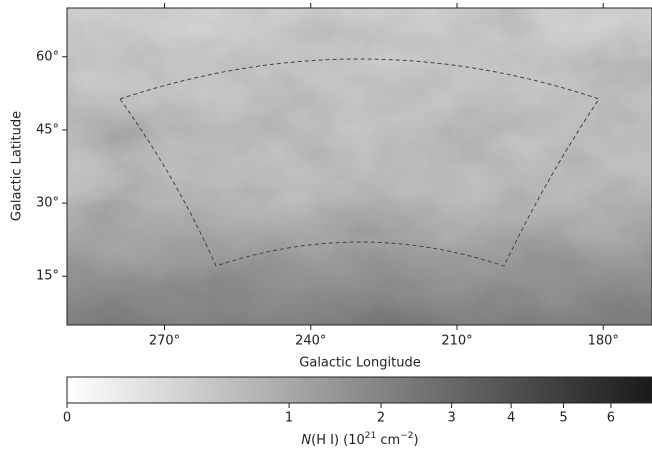 The width and height of the screenshot is (652, 451). Describe the element at coordinates (17, 166) in the screenshot. I see `y-axis-label: Galactic Latitude` at that location.